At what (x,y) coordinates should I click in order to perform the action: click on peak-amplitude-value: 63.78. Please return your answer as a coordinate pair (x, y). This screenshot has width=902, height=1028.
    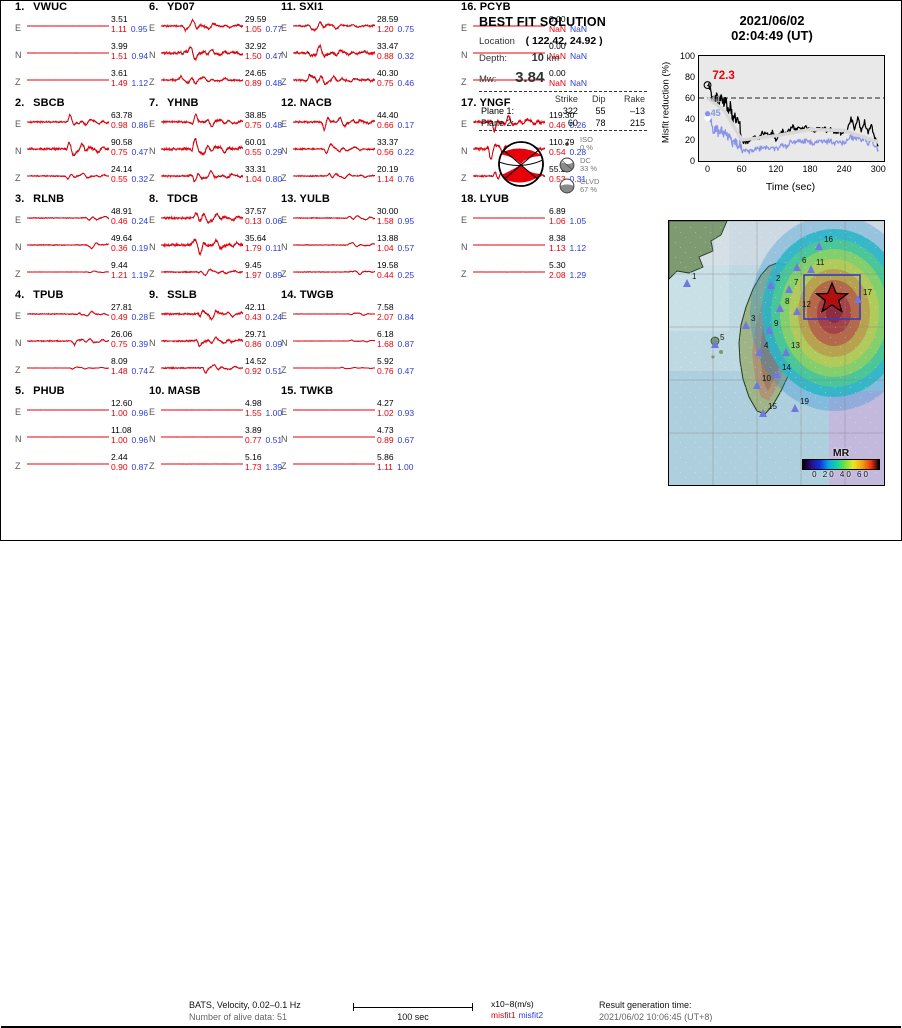
    Looking at the image, I should click on (122, 115).